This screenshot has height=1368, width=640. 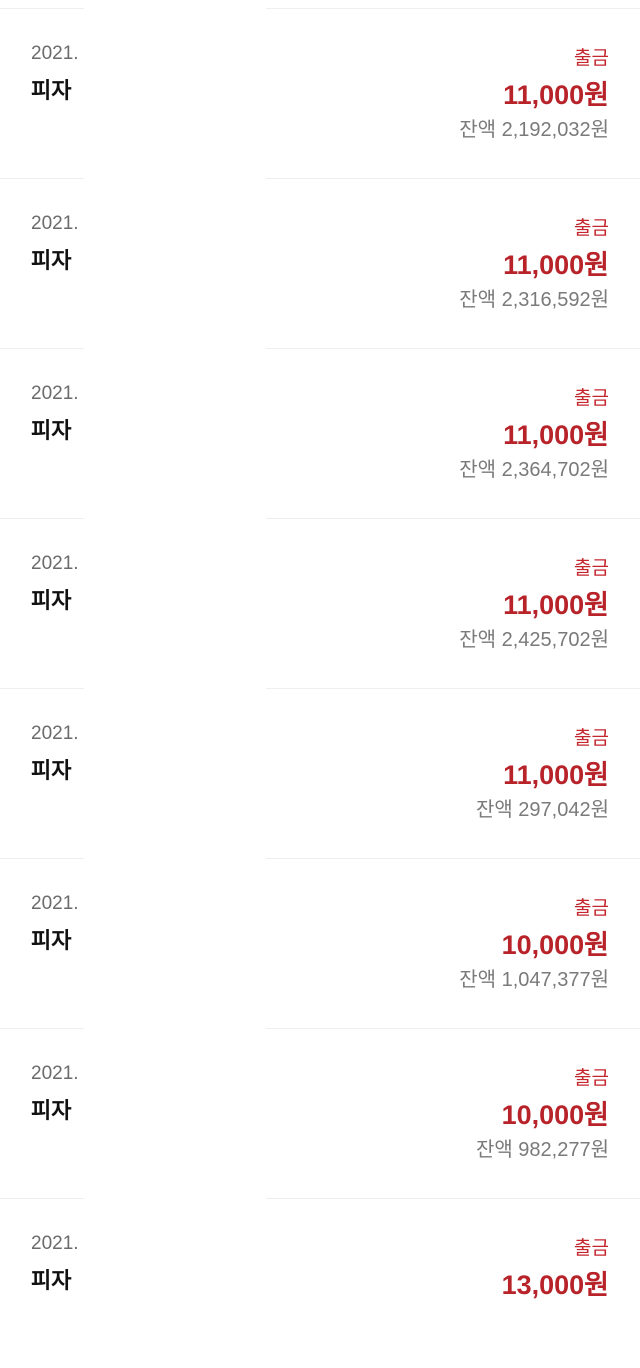 What do you see at coordinates (542, 810) in the screenshot?
I see `transaction-balance: 잔액 297,042원` at bounding box center [542, 810].